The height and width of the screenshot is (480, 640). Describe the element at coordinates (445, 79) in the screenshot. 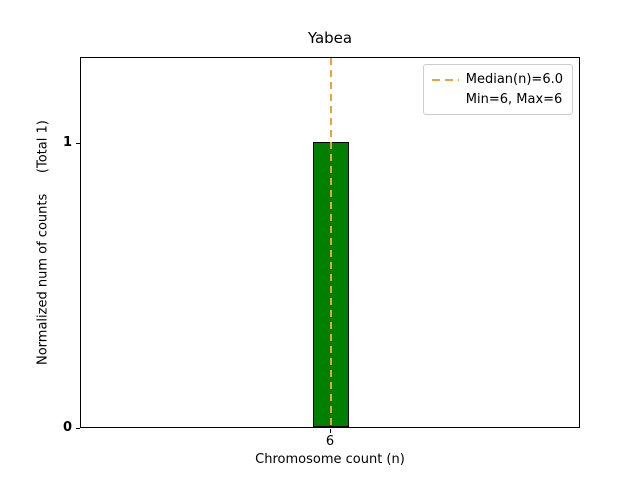

I see `legend-dashed-line-handle` at that location.